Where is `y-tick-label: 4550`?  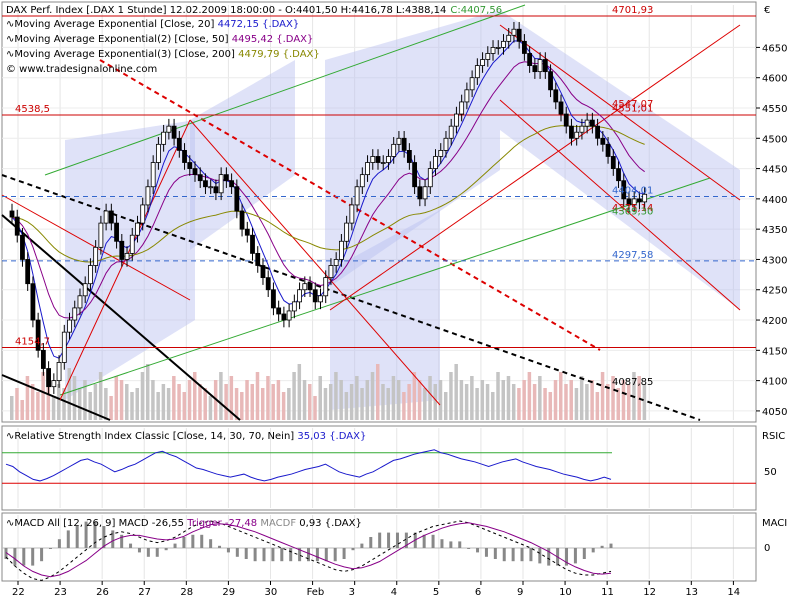
y-tick-label: 4550 is located at coordinates (774, 109).